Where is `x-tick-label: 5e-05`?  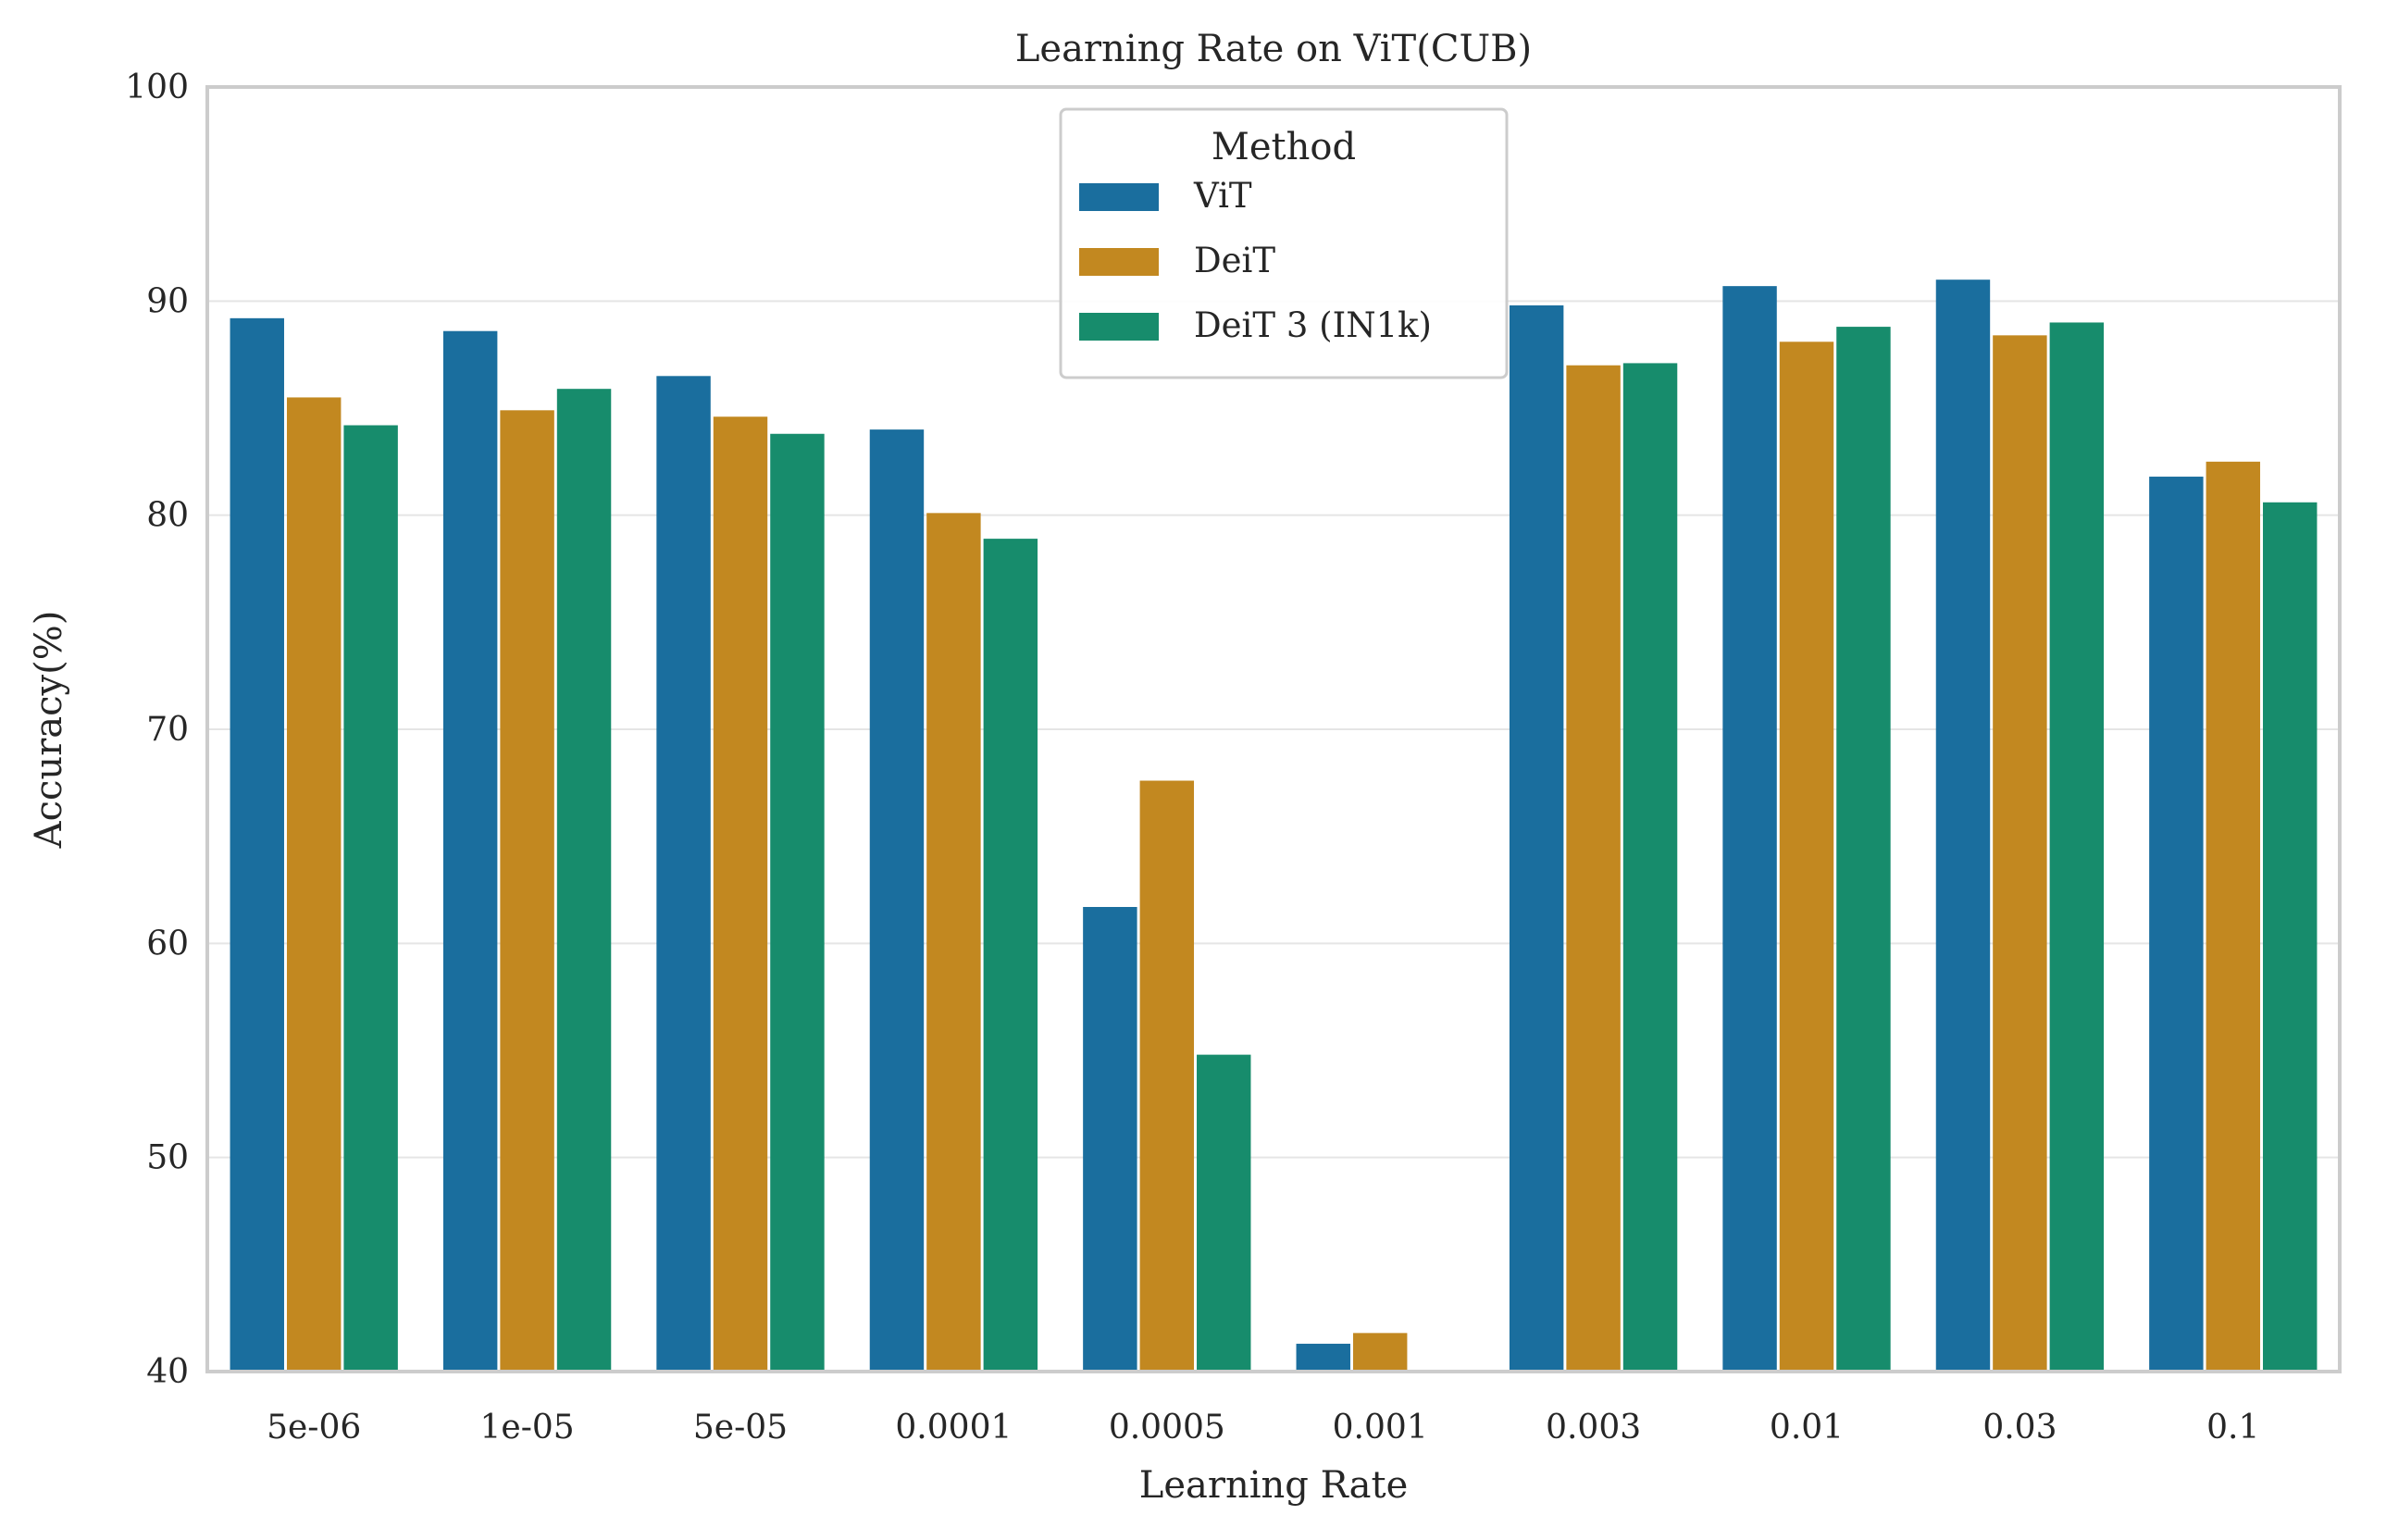 x-tick-label: 5e-05 is located at coordinates (740, 1428).